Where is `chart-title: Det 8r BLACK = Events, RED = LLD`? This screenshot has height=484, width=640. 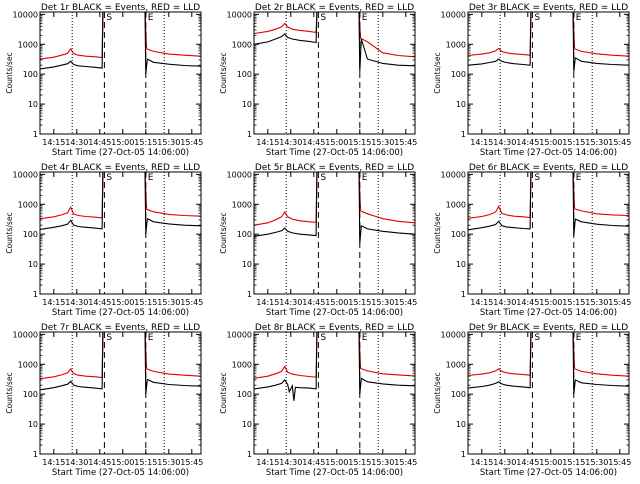
chart-title: Det 8r BLACK = Events, RED = LLD is located at coordinates (334, 328).